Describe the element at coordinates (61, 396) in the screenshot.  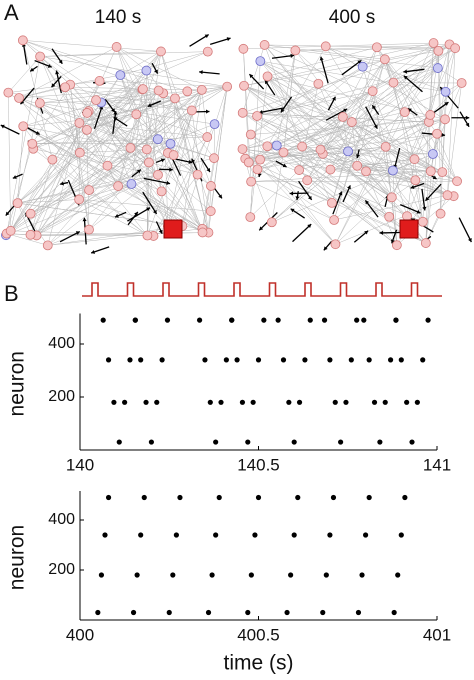
I see `y-tick-label: 200` at that location.